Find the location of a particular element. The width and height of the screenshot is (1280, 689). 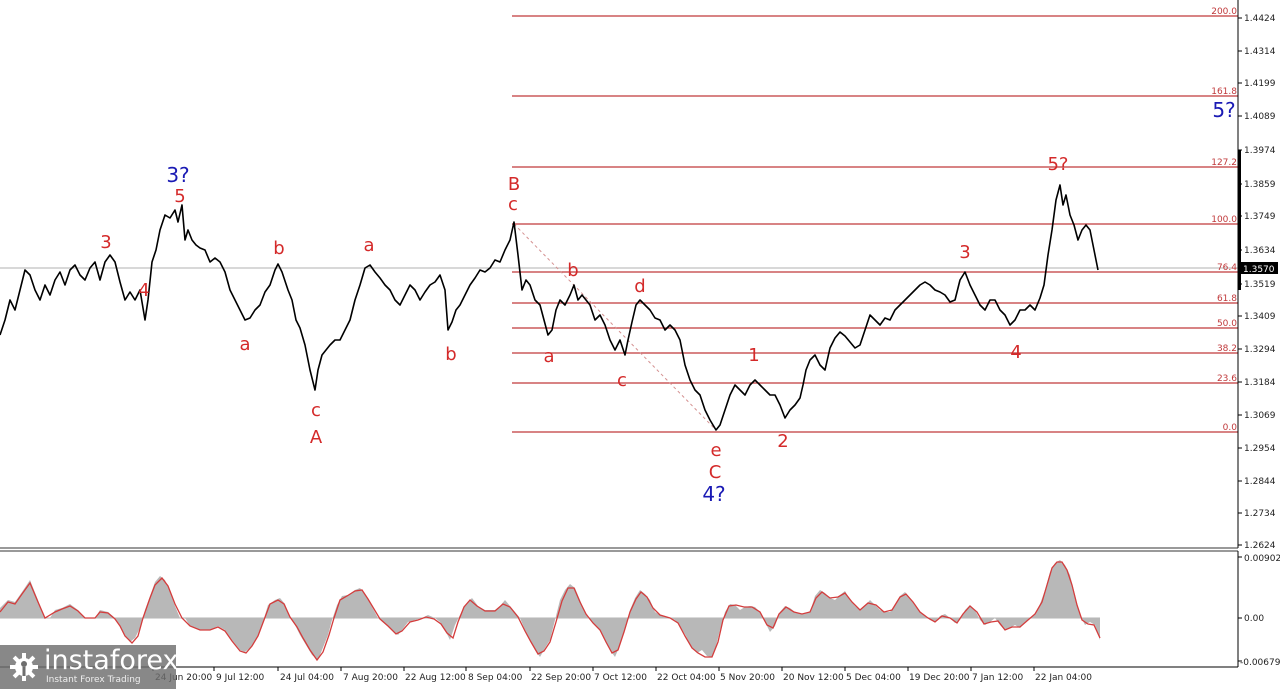

logo-tagline: Instant Forex Trading is located at coordinates (93, 680).